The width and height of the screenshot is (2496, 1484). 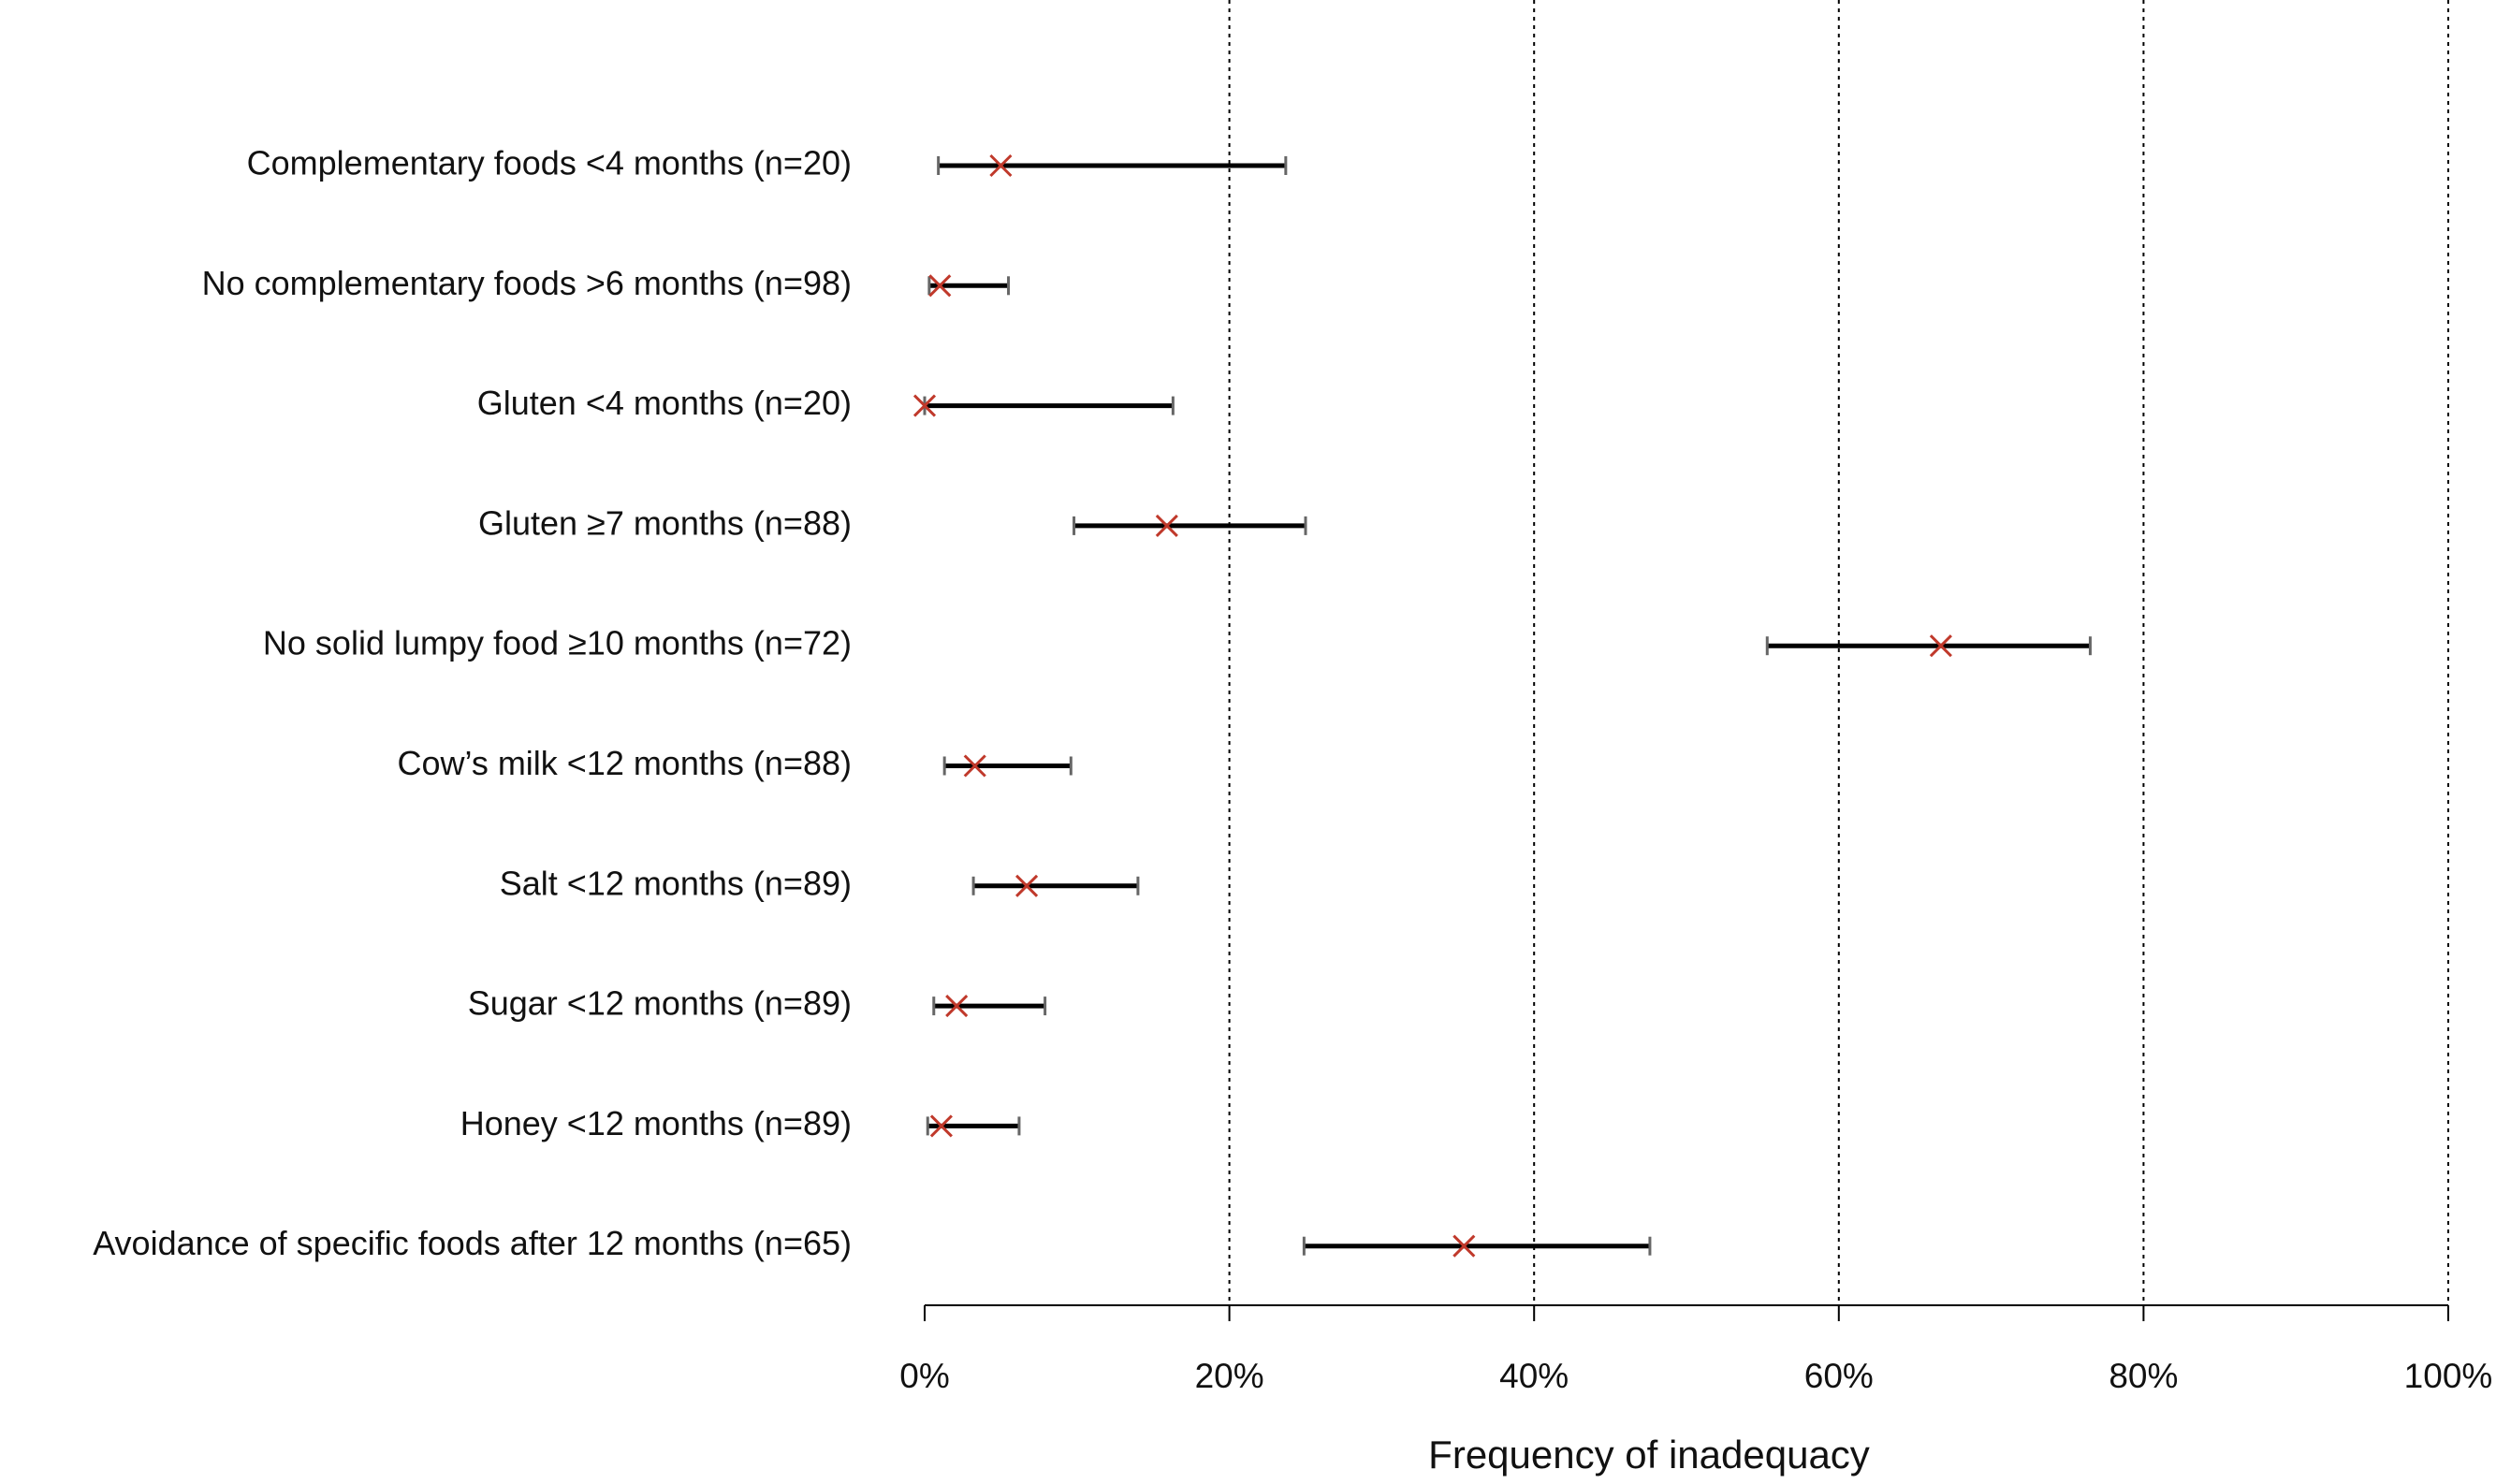 What do you see at coordinates (664, 403) in the screenshot?
I see `y-tick-label: Gluten <4 months (n=20)` at bounding box center [664, 403].